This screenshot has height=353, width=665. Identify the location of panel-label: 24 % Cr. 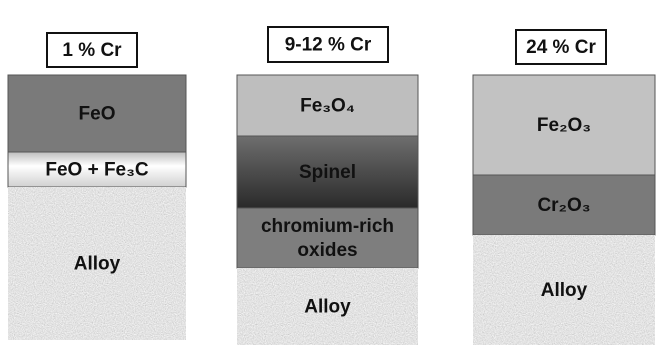
(561, 47).